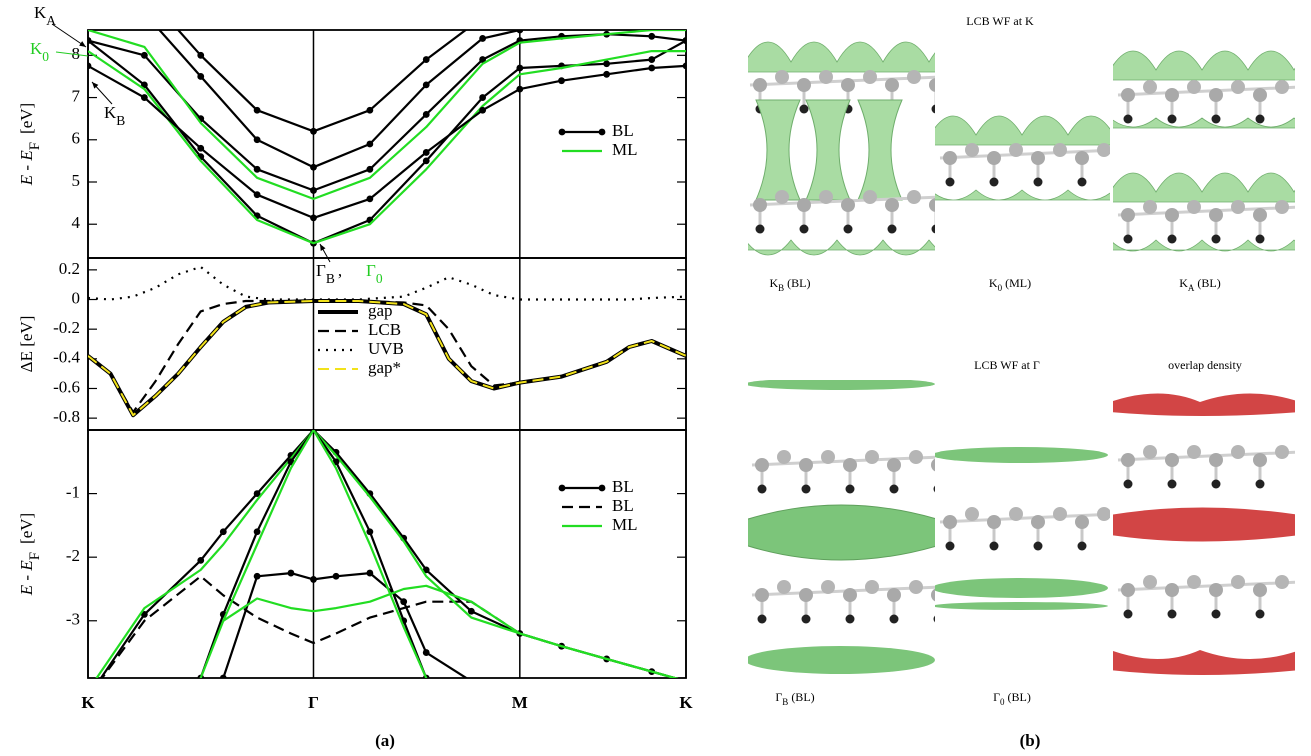  Describe the element at coordinates (773, 283) in the screenshot. I see `image-label-base: K` at that location.